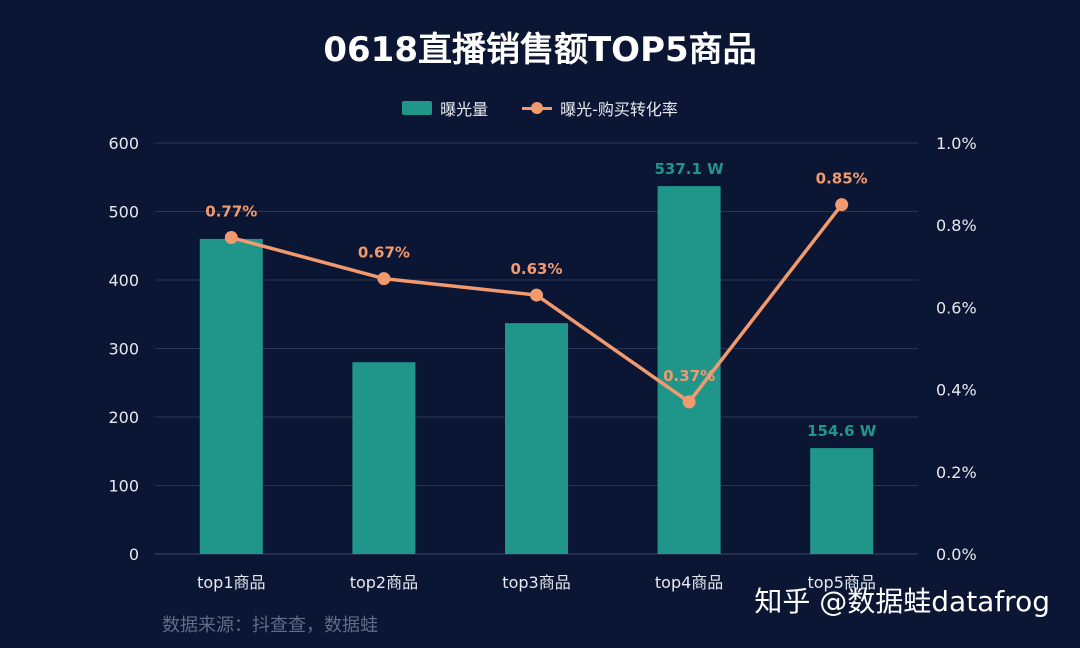 The width and height of the screenshot is (1080, 648). I want to click on left-axis-tick-label: 0, so click(134, 554).